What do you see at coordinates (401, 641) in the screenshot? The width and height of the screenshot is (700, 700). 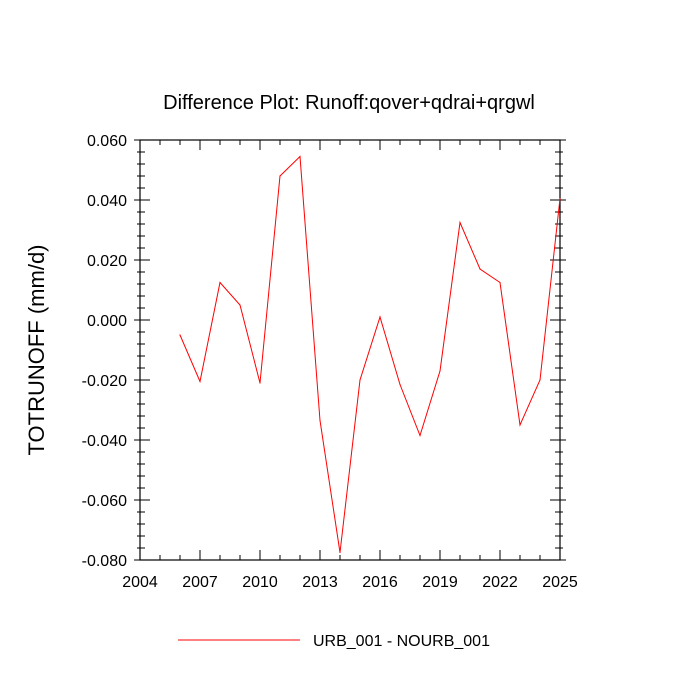 I see `legend-label: URB_001 - NOURB_001` at bounding box center [401, 641].